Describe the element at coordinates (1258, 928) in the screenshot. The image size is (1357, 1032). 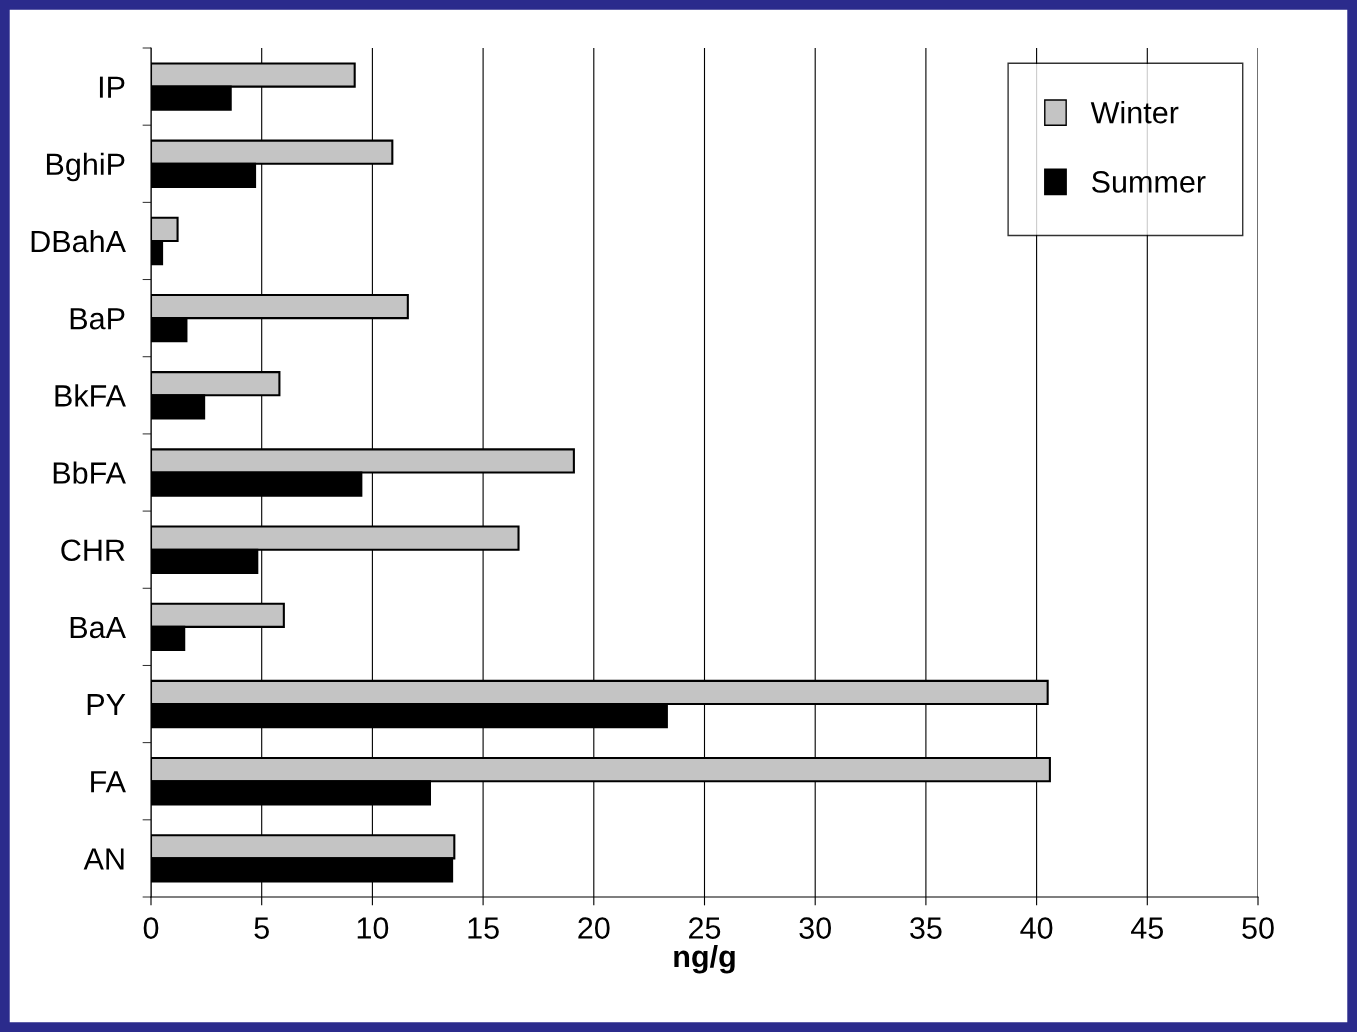
I see `x-tick-label: 50` at that location.